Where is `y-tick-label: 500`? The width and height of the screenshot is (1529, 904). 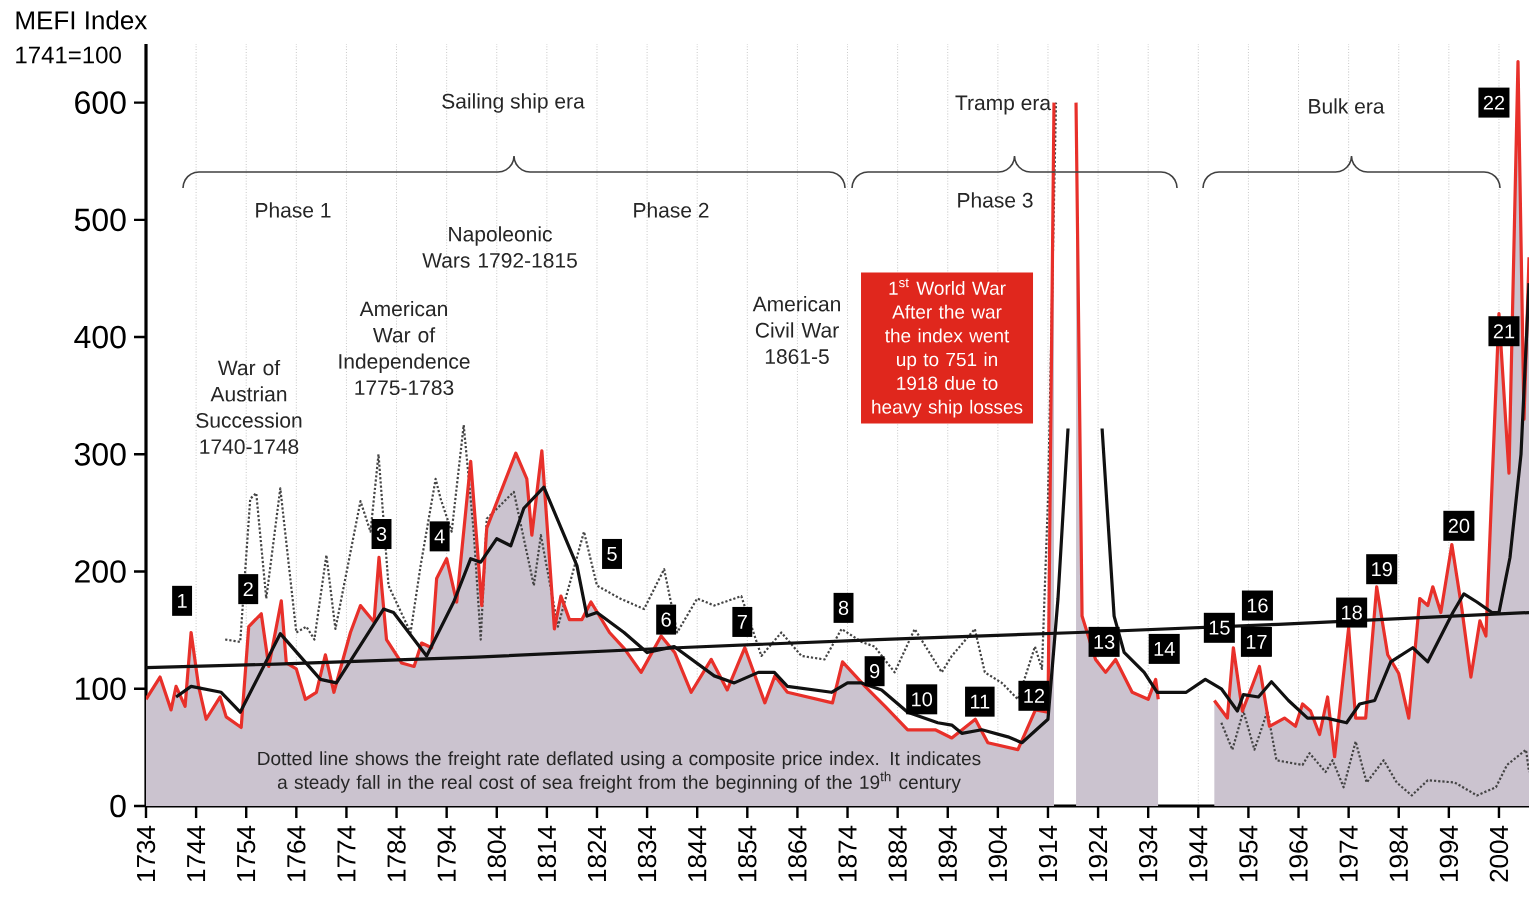
y-tick-label: 500 is located at coordinates (100, 220).